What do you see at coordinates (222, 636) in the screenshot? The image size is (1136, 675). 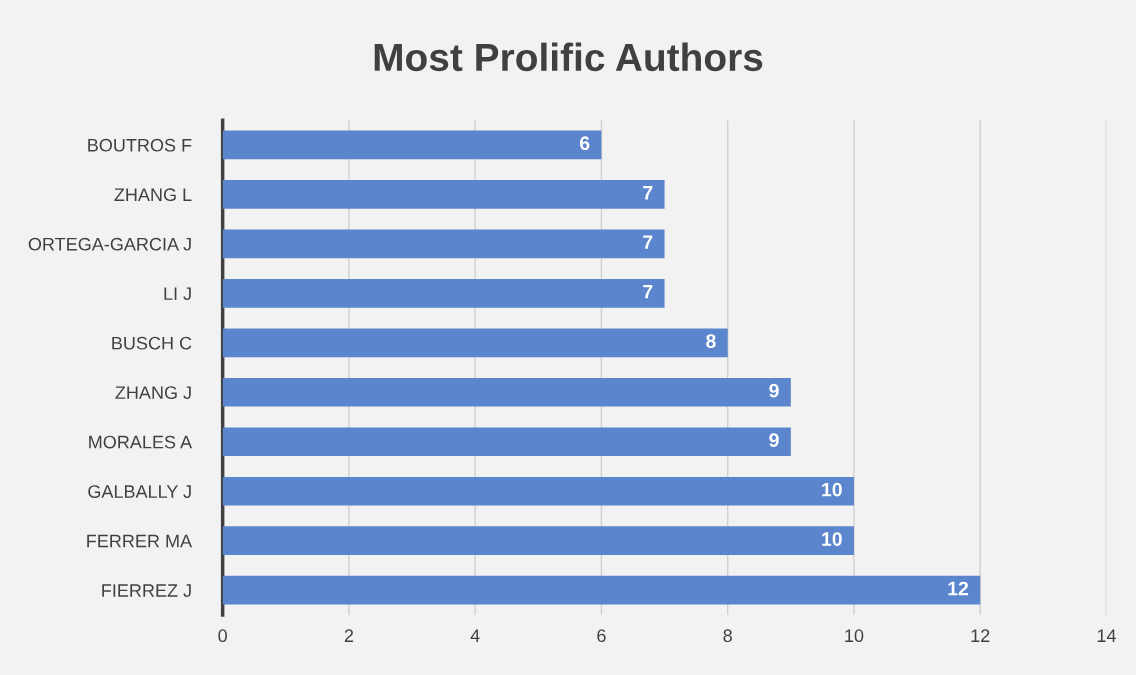 I see `x-tick-label: 0` at bounding box center [222, 636].